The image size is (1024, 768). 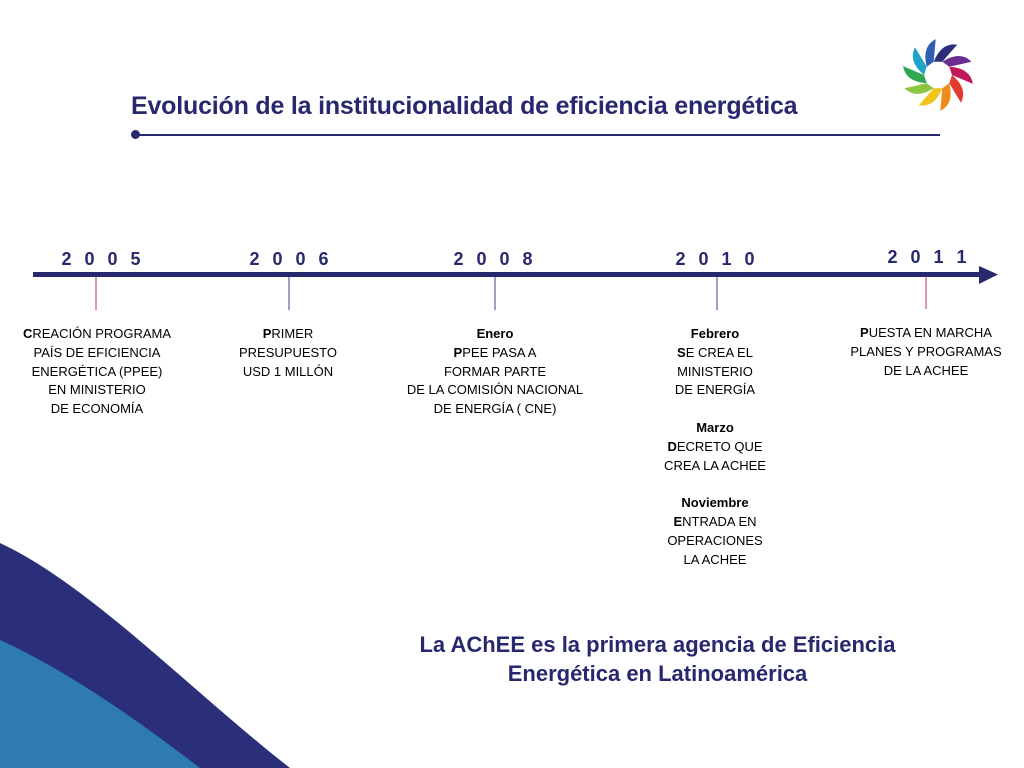 What do you see at coordinates (288, 371) in the screenshot?
I see `event-line: USD 1 MILLÓN` at bounding box center [288, 371].